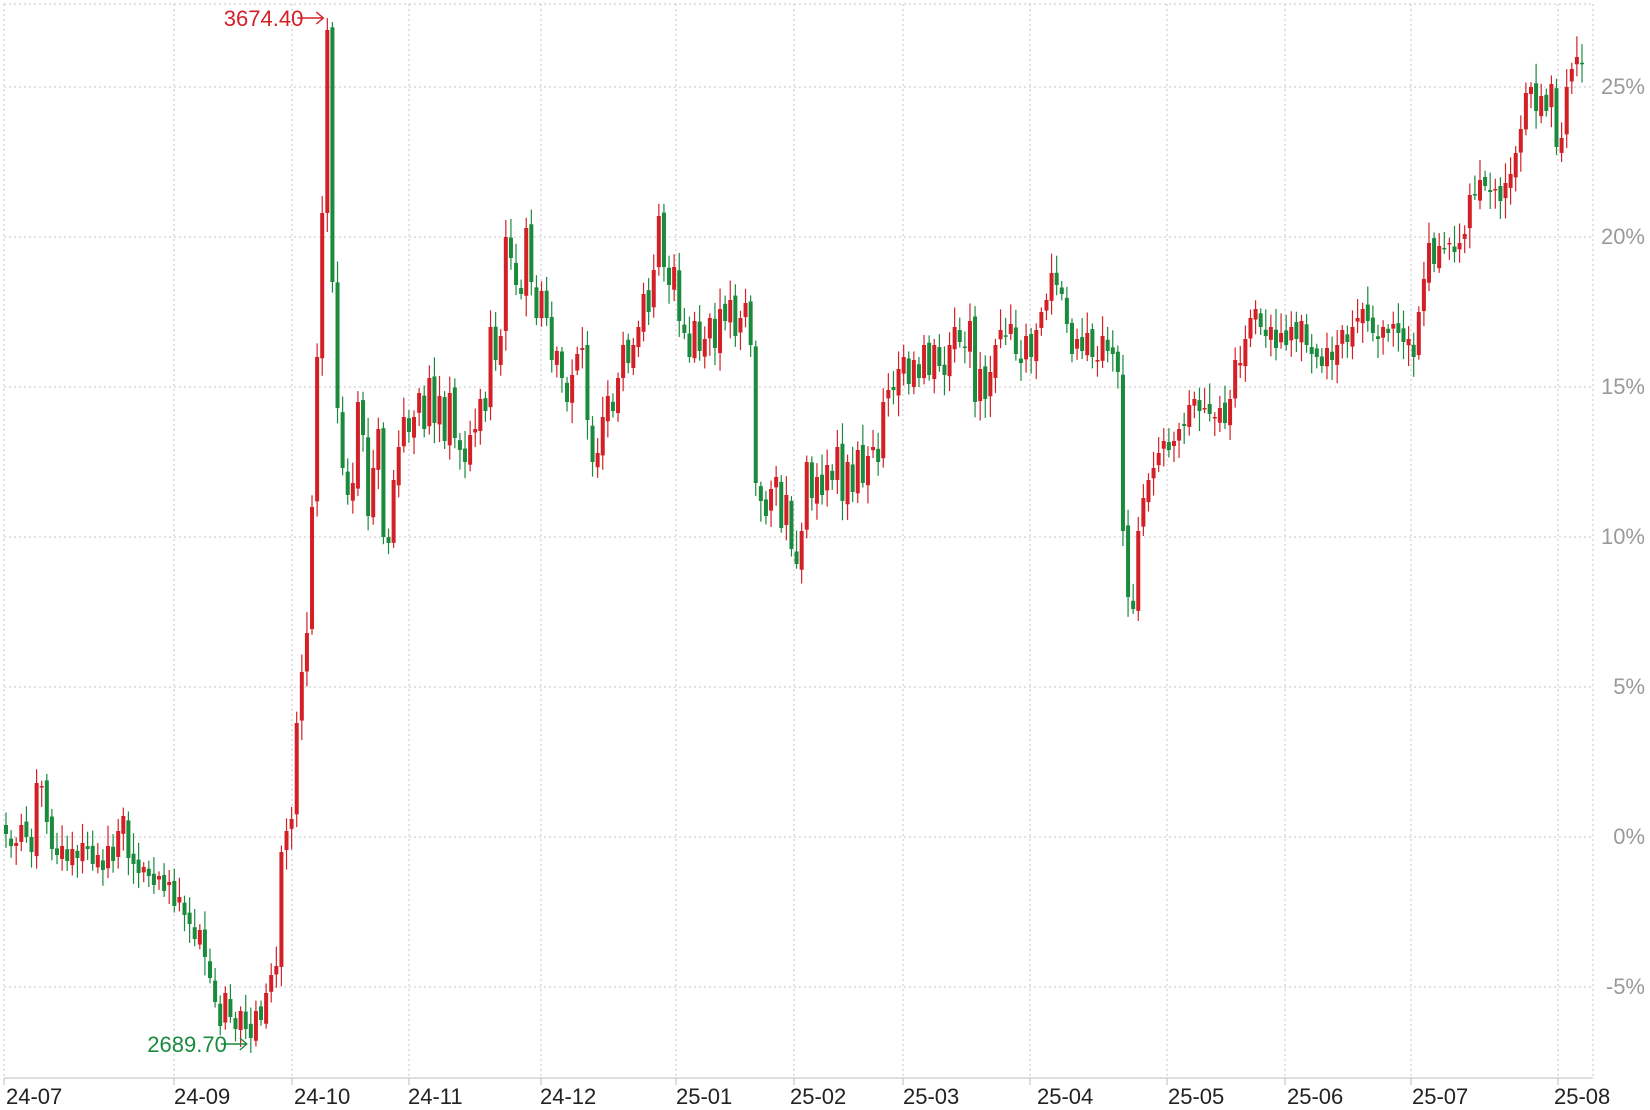 The image size is (1650, 1110). What do you see at coordinates (202, 1096) in the screenshot?
I see `x-tick-label: 24-09` at bounding box center [202, 1096].